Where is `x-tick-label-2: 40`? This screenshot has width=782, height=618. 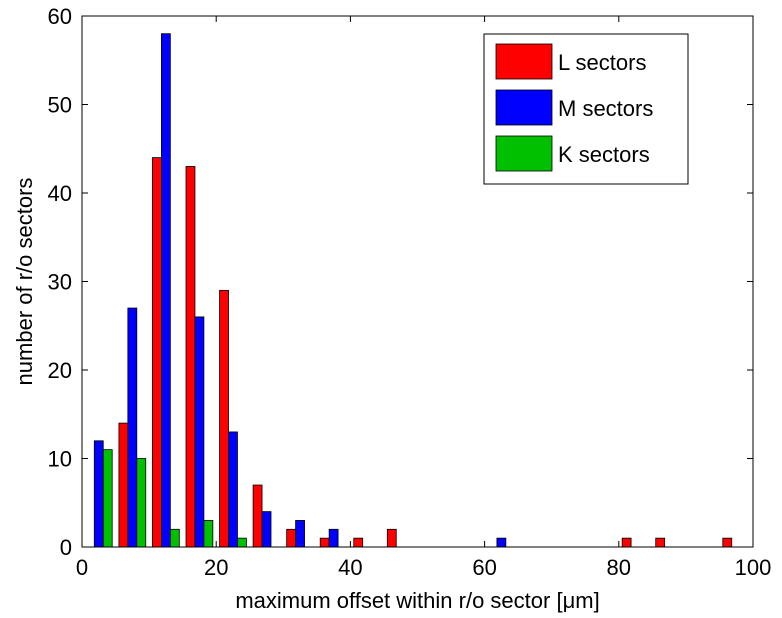
x-tick-label-2: 40 is located at coordinates (350, 567).